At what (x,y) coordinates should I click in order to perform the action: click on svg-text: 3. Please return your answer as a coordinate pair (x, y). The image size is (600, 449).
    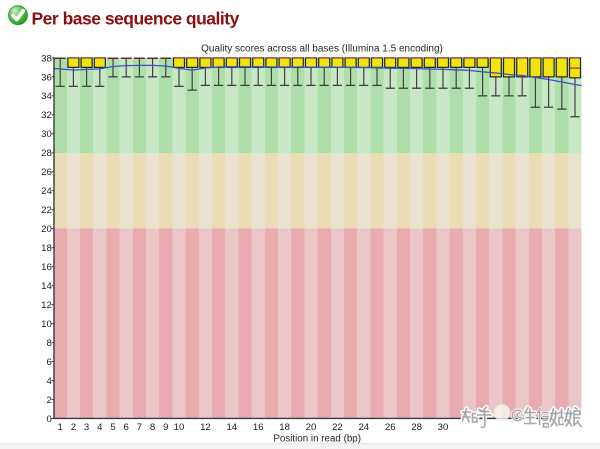
    Looking at the image, I should click on (86, 427).